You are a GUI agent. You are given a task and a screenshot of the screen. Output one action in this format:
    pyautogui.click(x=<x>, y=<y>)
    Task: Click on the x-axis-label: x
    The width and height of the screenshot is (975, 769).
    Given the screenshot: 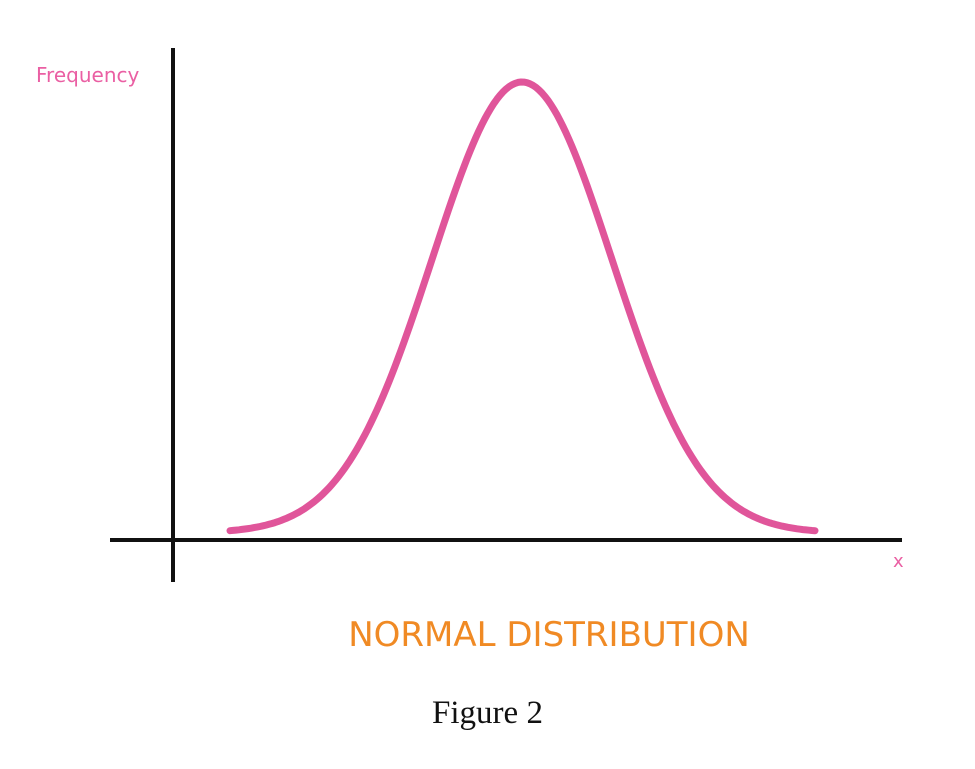 What is the action you would take?
    pyautogui.click(x=898, y=561)
    